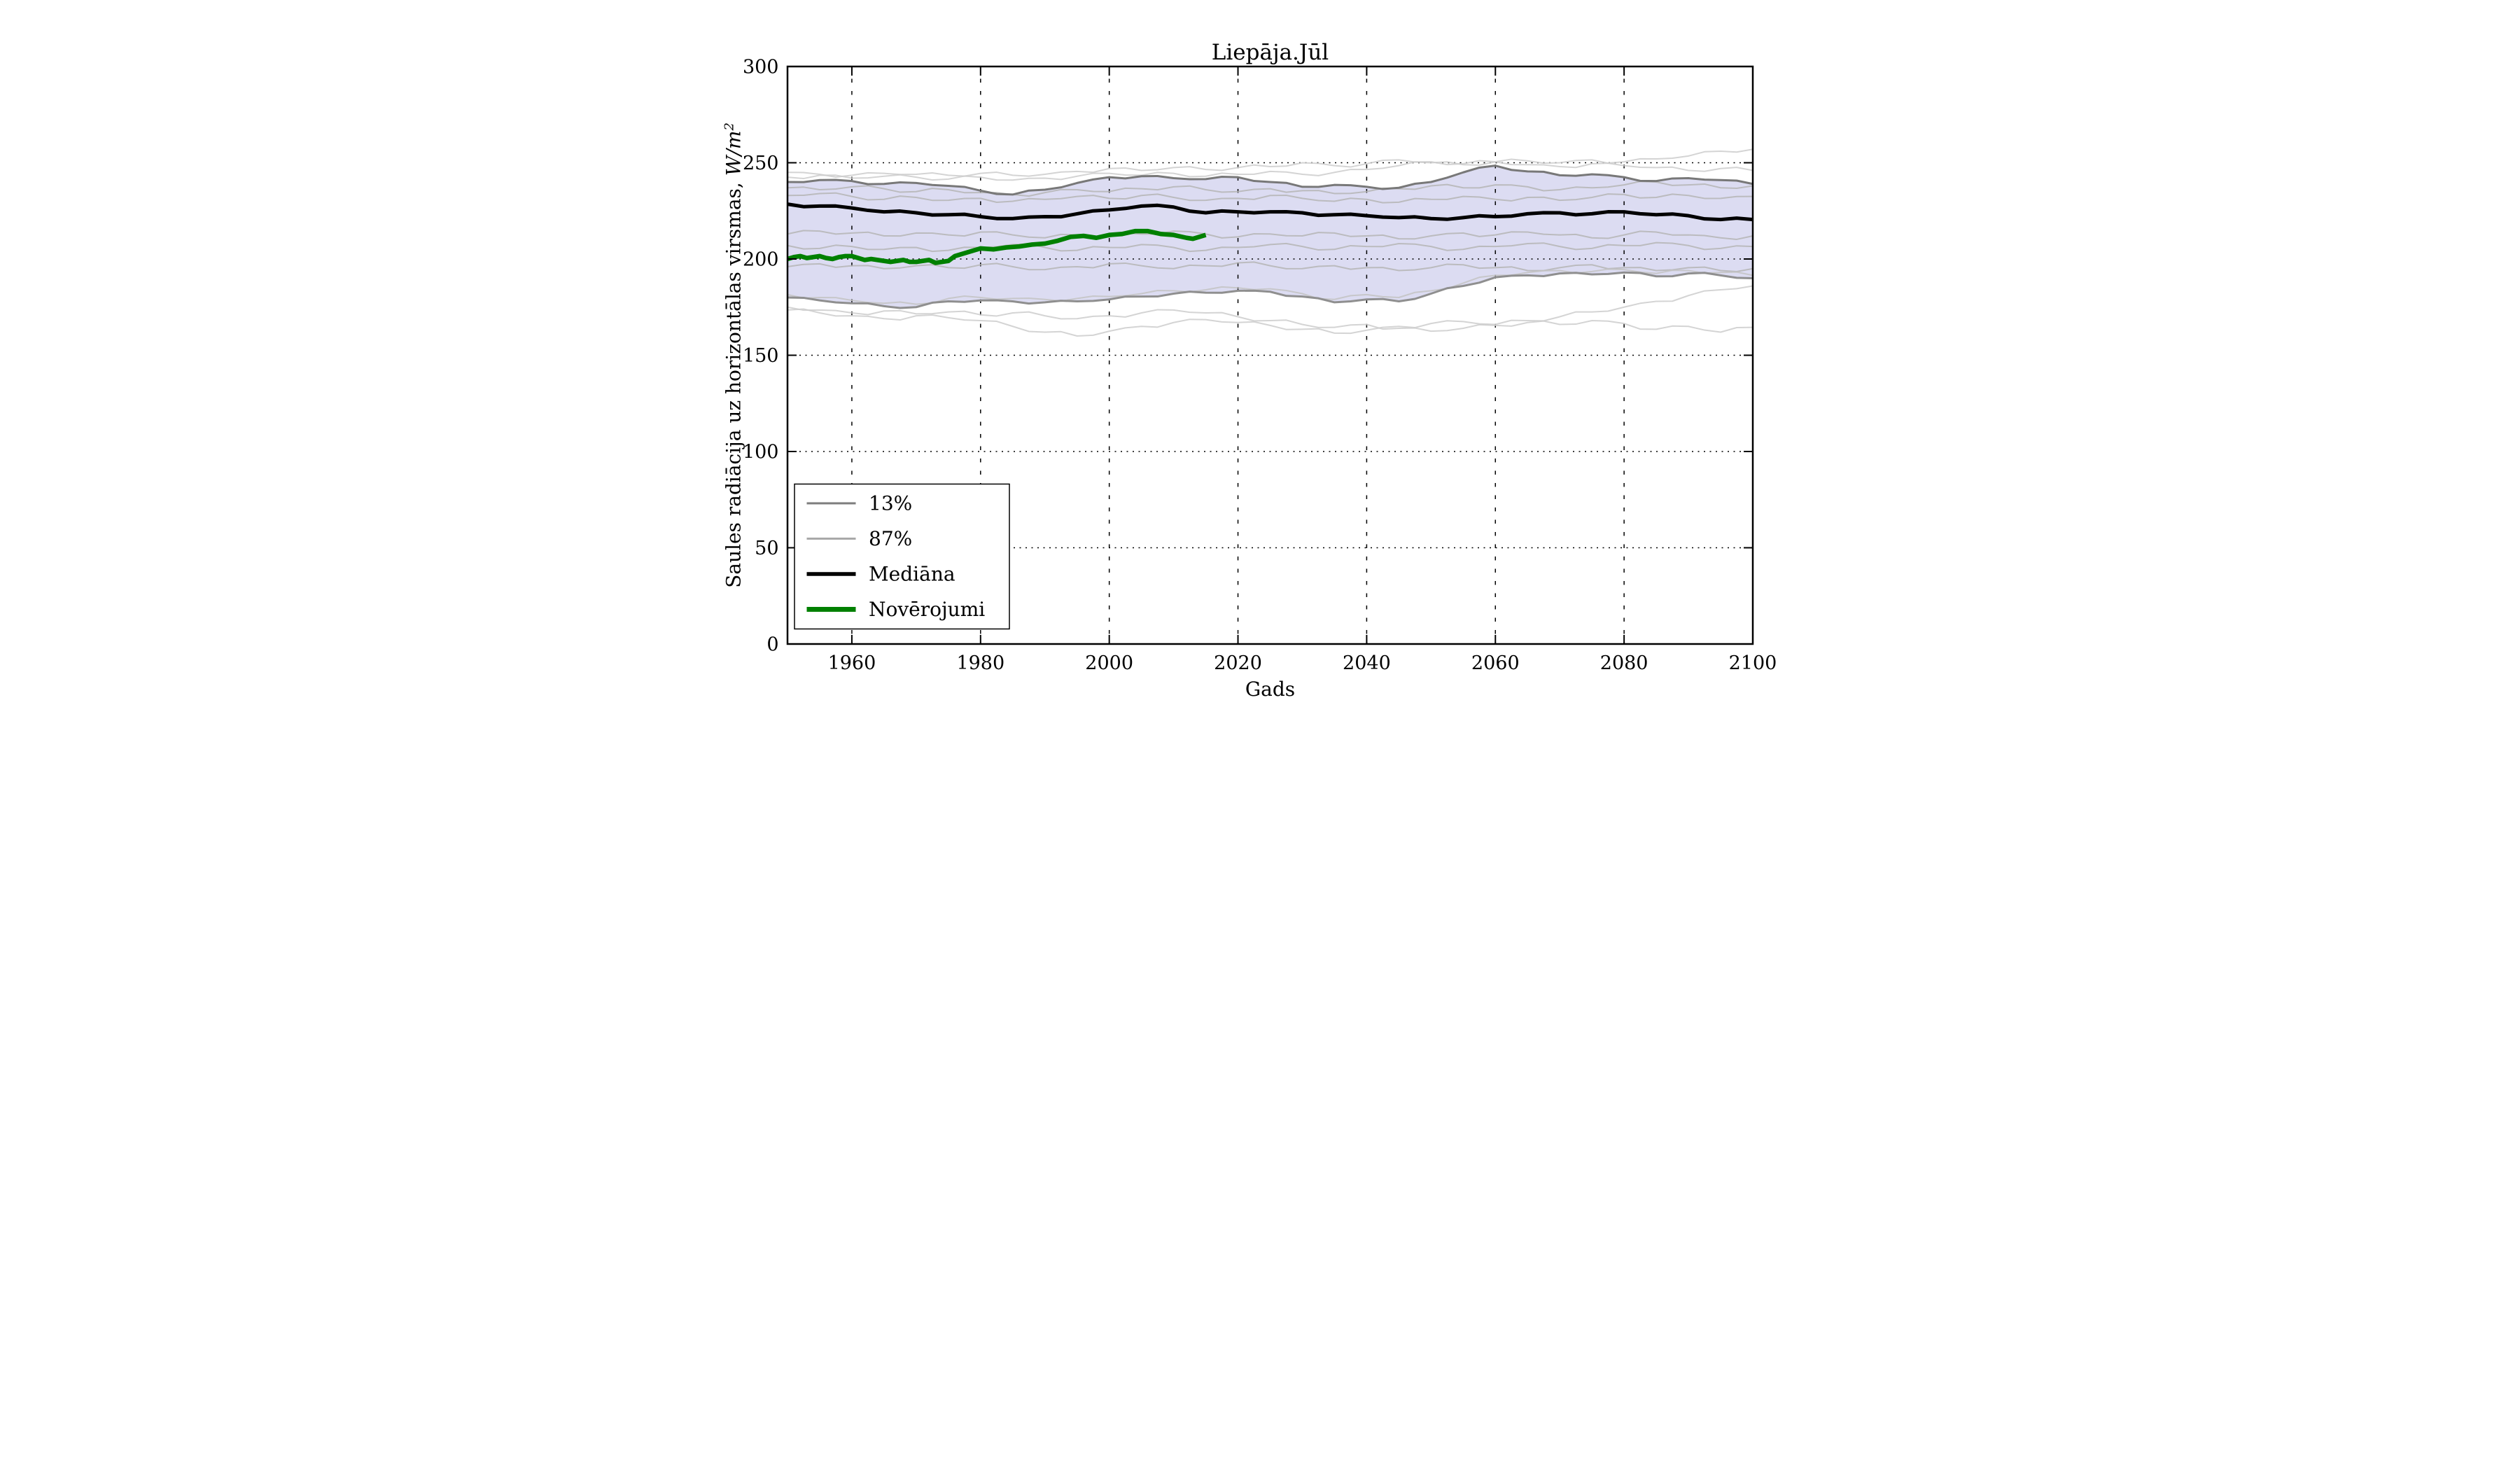  I want to click on y-tick-label-250: 250, so click(761, 163).